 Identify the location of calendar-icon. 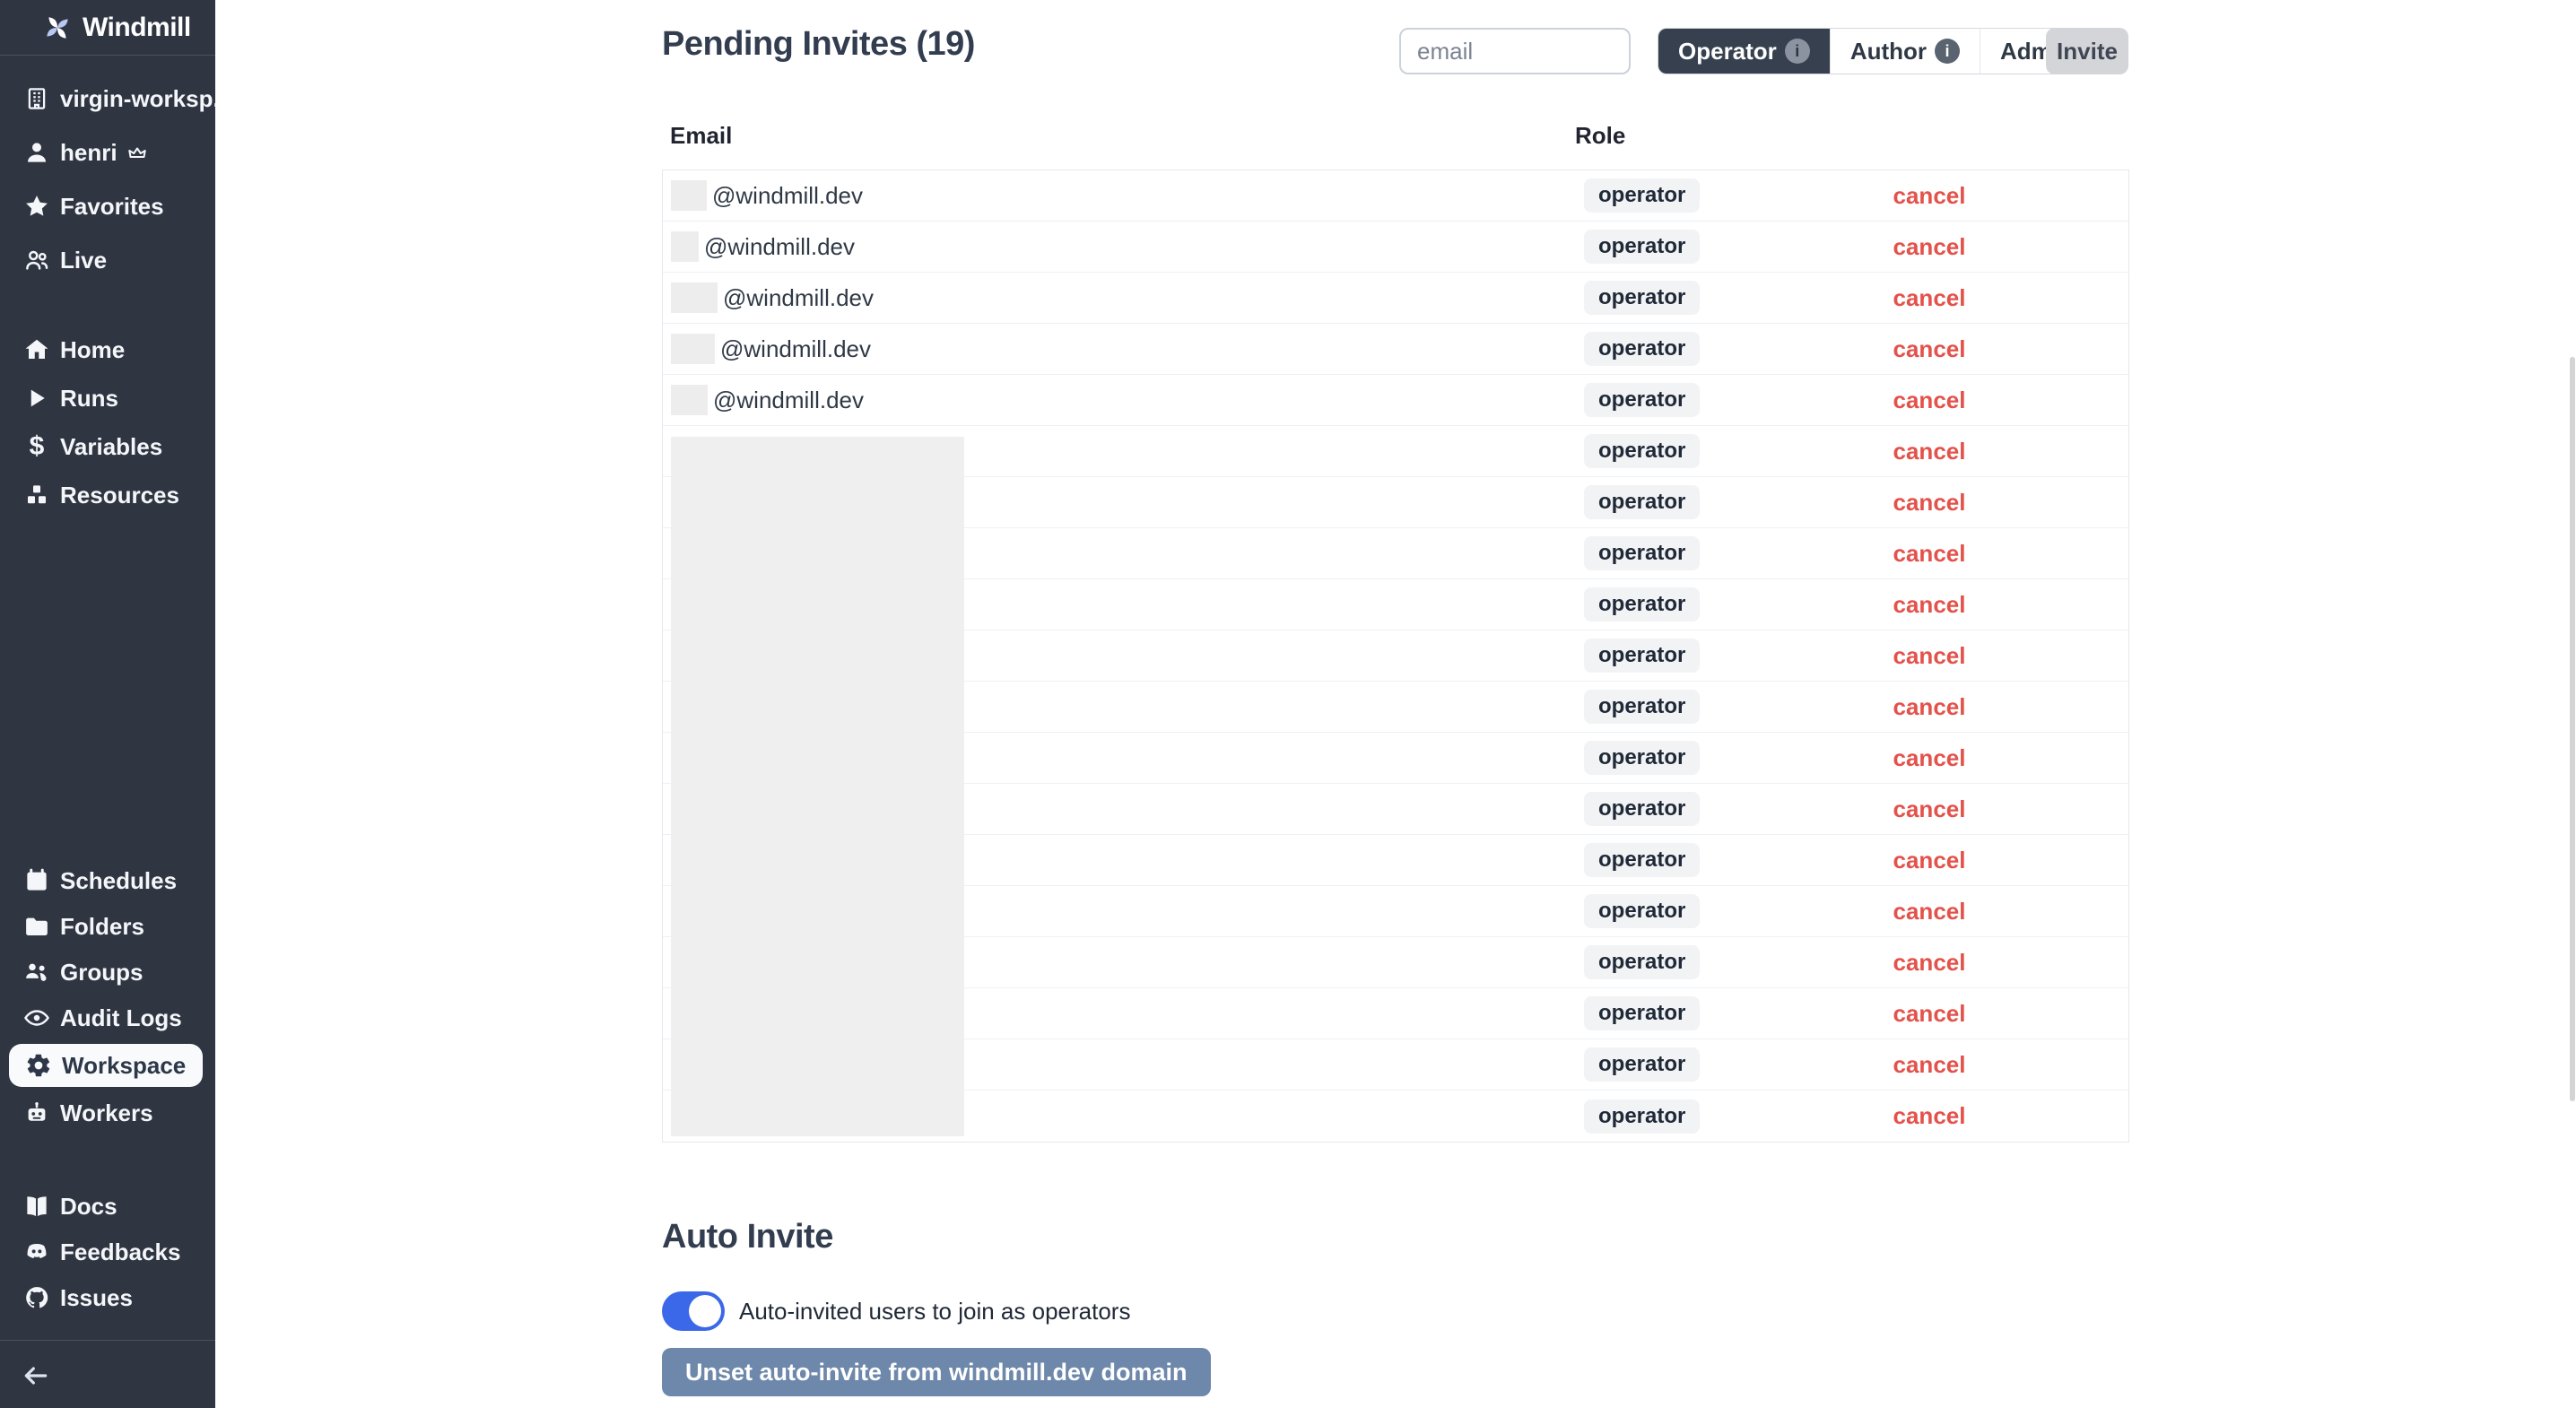
(36, 880).